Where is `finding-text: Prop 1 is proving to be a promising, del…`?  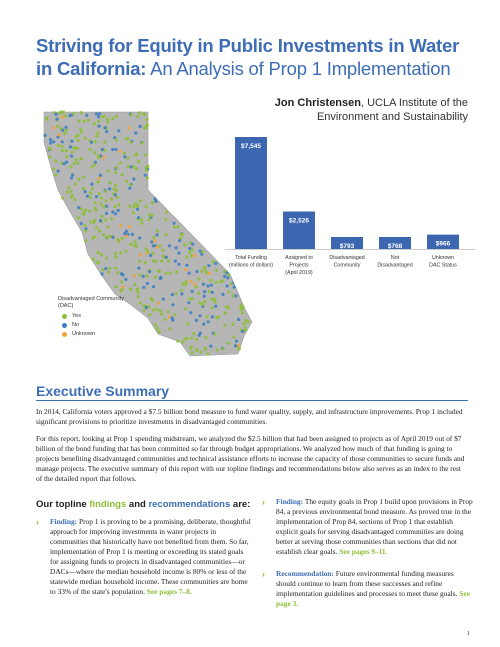 finding-text: Prop 1 is proving to be a promising, del… is located at coordinates (150, 556).